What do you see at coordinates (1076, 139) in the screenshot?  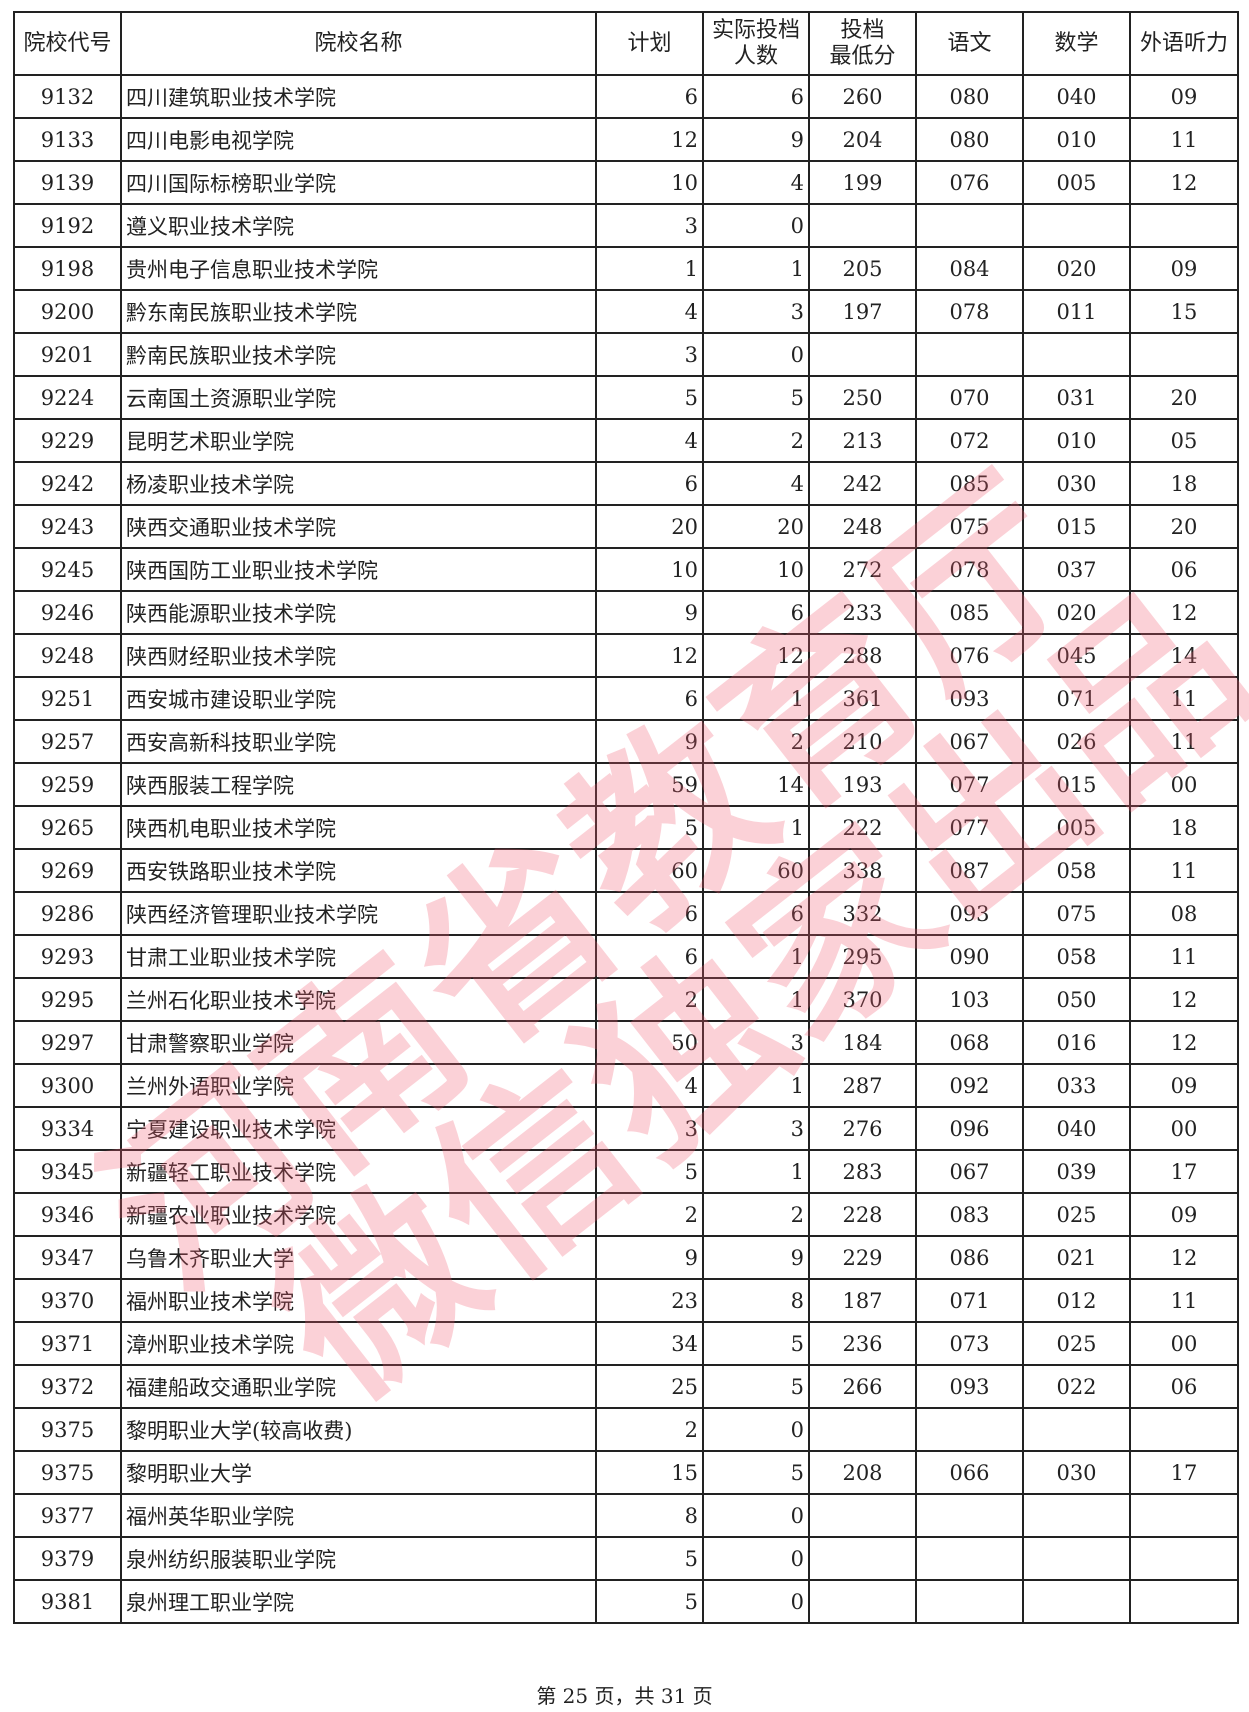 I see `cell-math: 010` at bounding box center [1076, 139].